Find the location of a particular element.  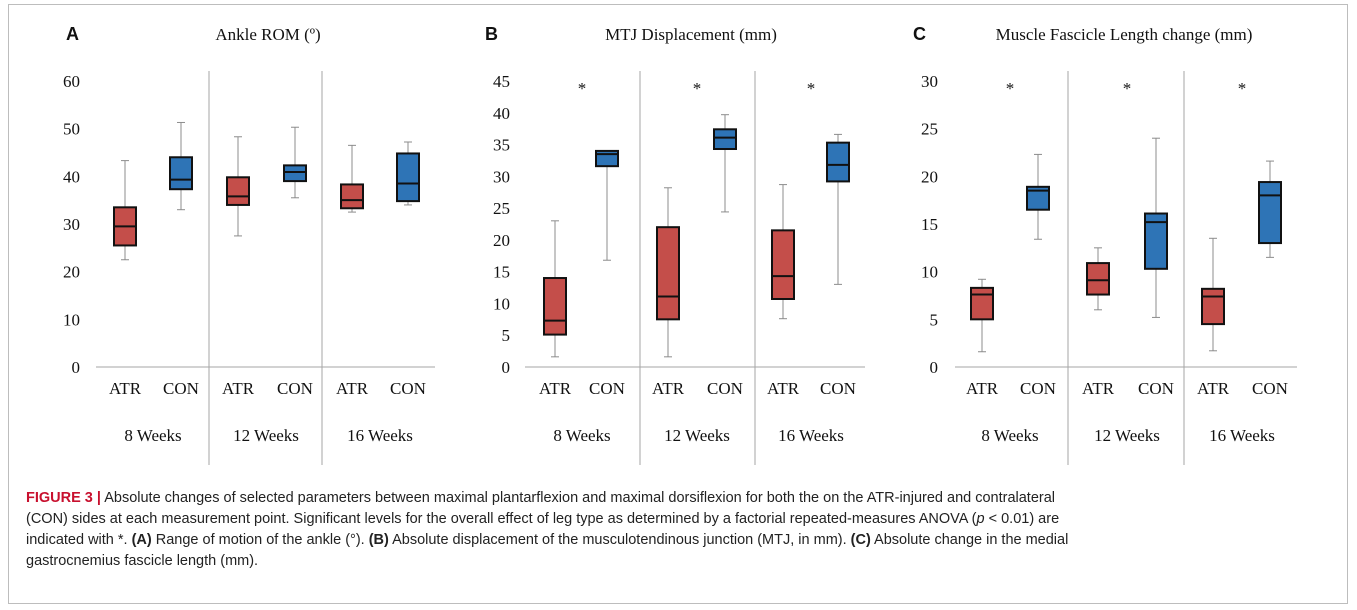

panel-a-y-tick-label: 50 is located at coordinates (71, 129).